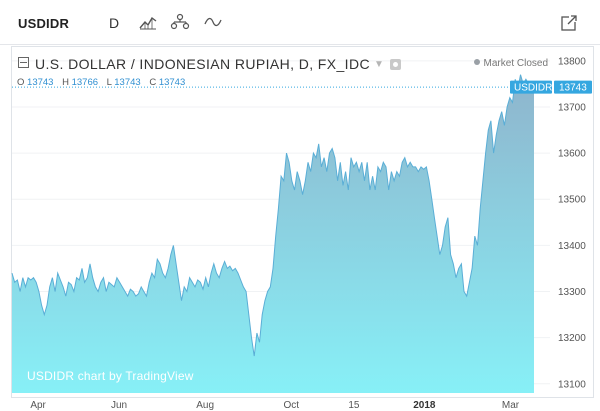 The image size is (600, 411). Describe the element at coordinates (572, 154) in the screenshot. I see `price-tick-label: 13600` at that location.